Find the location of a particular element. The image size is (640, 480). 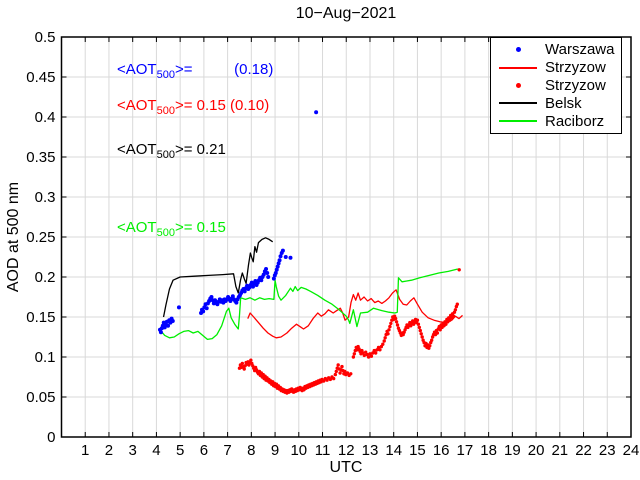

strzyzow-dot-marker-icon is located at coordinates (518, 85).